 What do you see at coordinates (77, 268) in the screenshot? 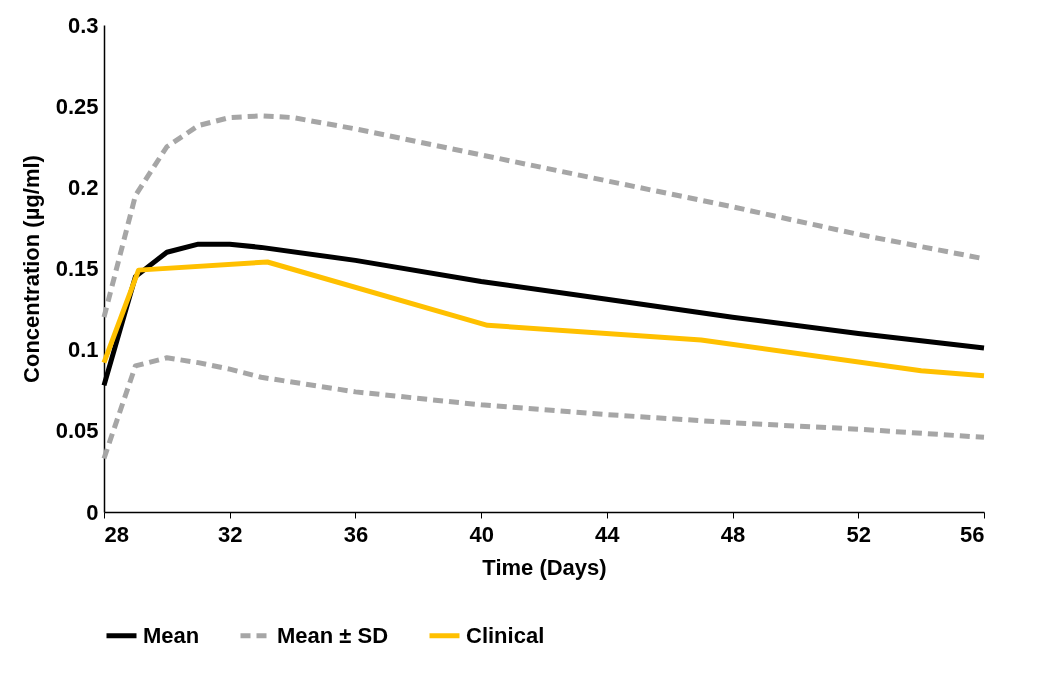
I see `y-tick-label: 0.15` at bounding box center [77, 268].